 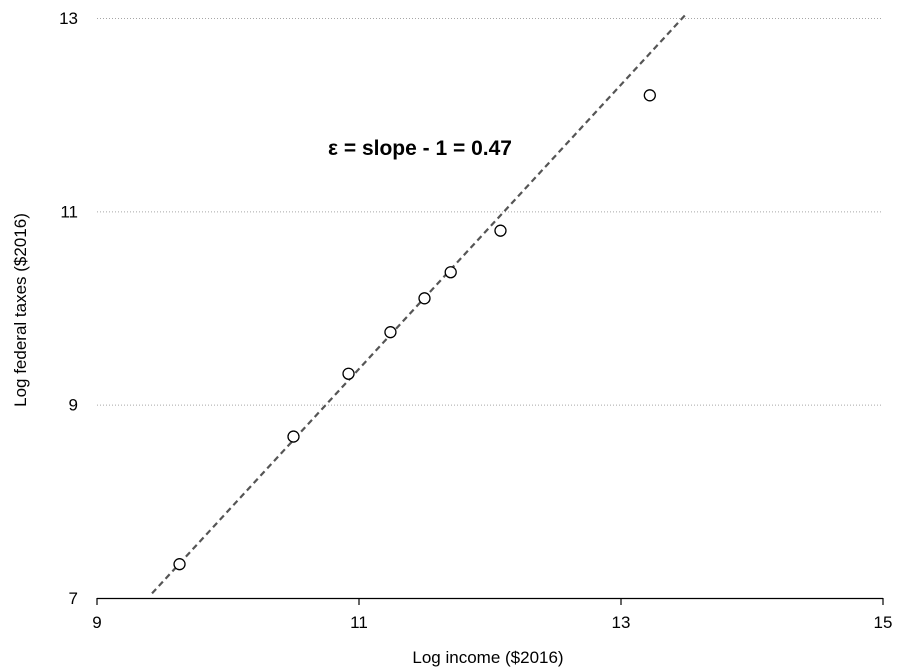 What do you see at coordinates (68, 18) in the screenshot?
I see `y-tick-label-13: 13` at bounding box center [68, 18].